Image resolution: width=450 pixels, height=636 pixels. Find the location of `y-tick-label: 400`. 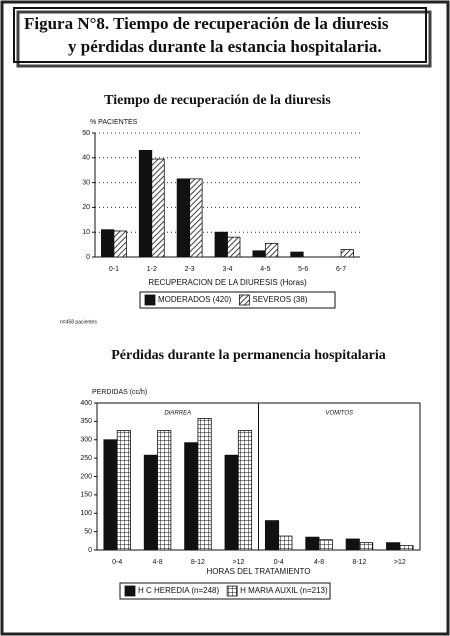

y-tick-label: 400 is located at coordinates (86, 403).